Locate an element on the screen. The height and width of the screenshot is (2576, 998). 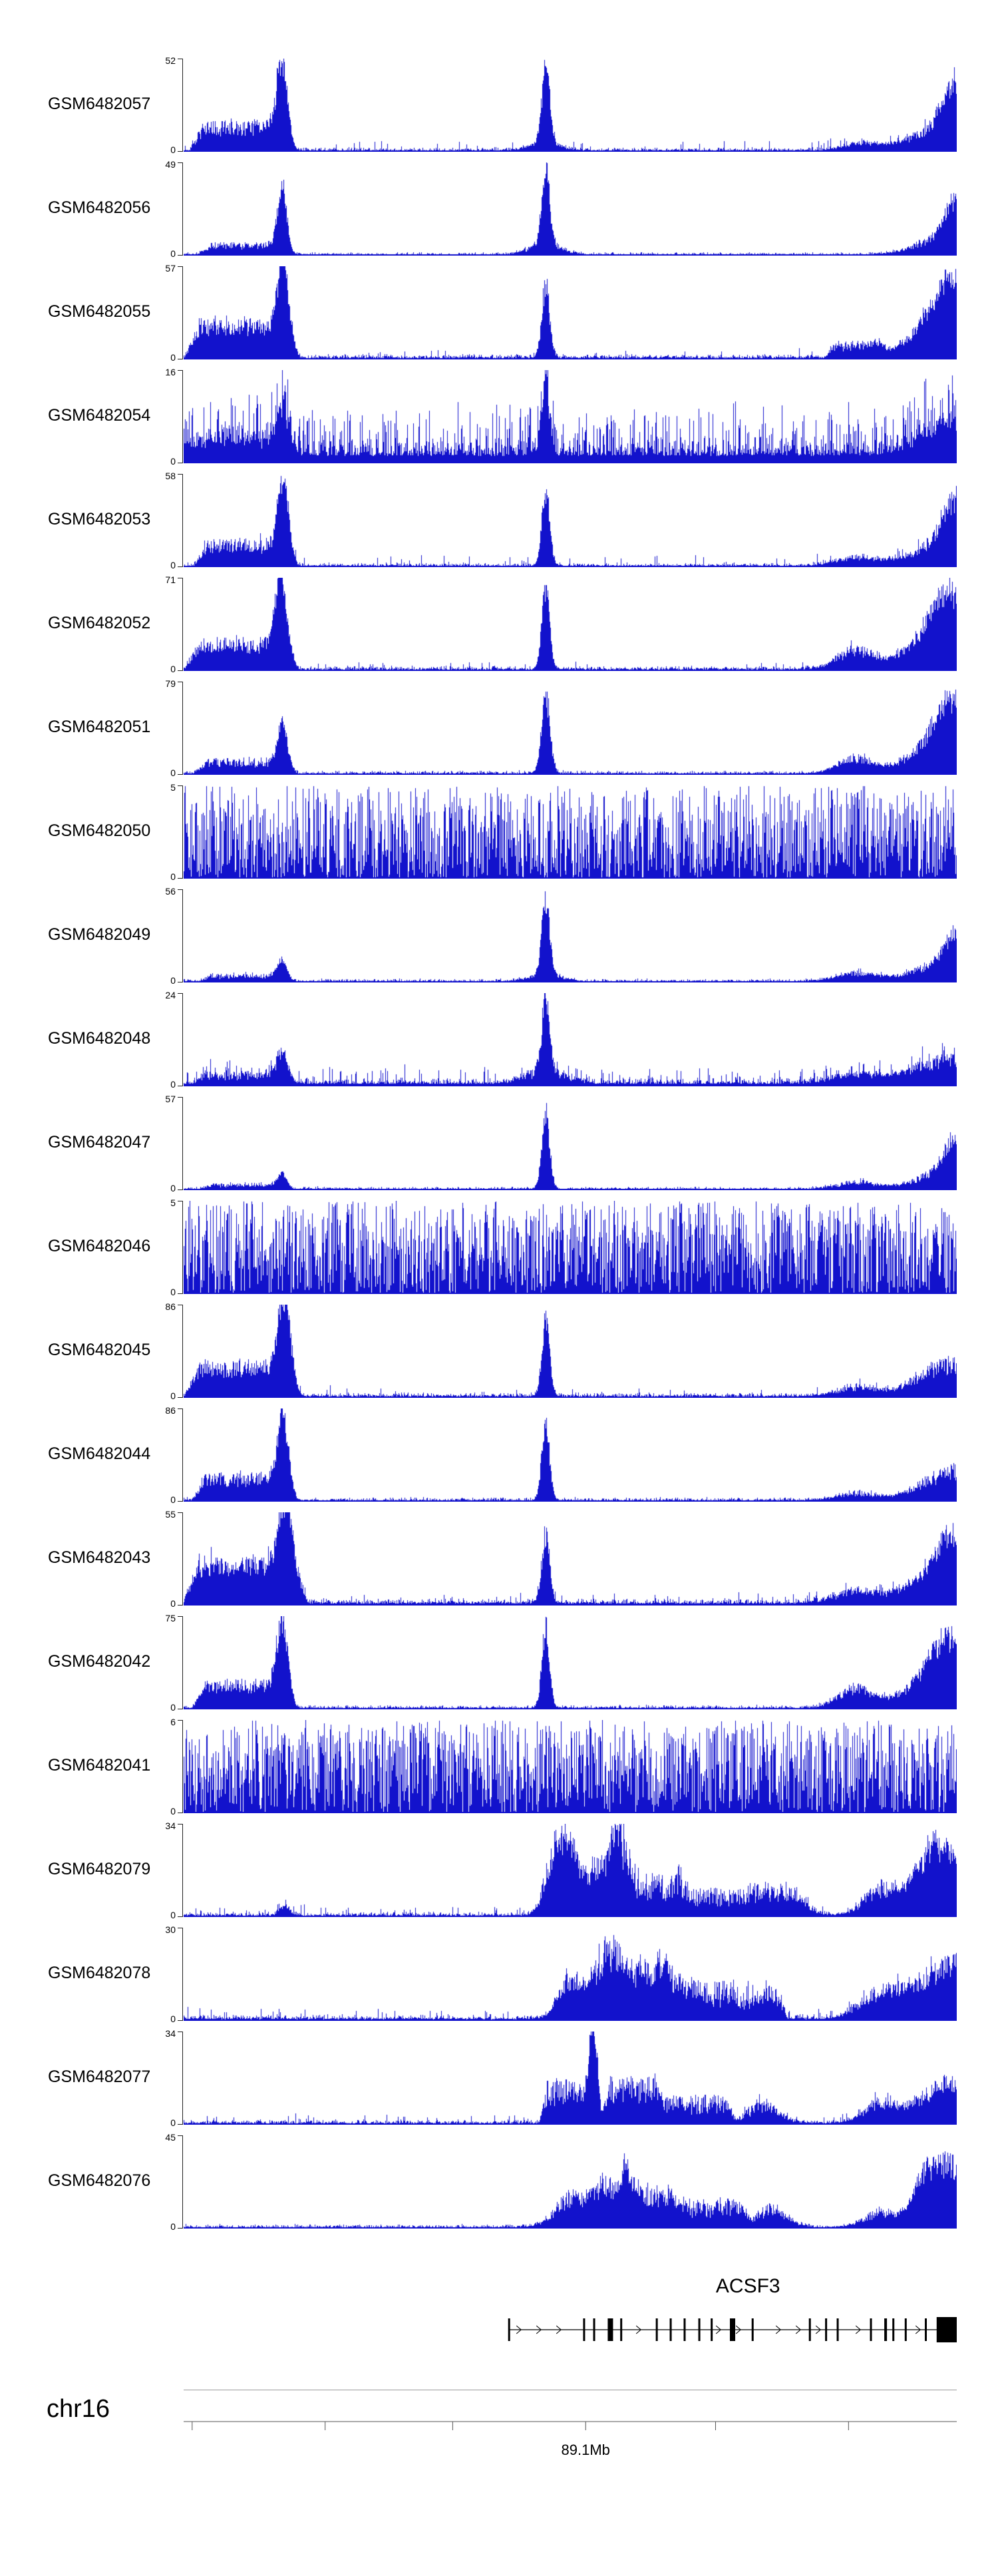
track-sample-label: GSM6482048 is located at coordinates (99, 1038).